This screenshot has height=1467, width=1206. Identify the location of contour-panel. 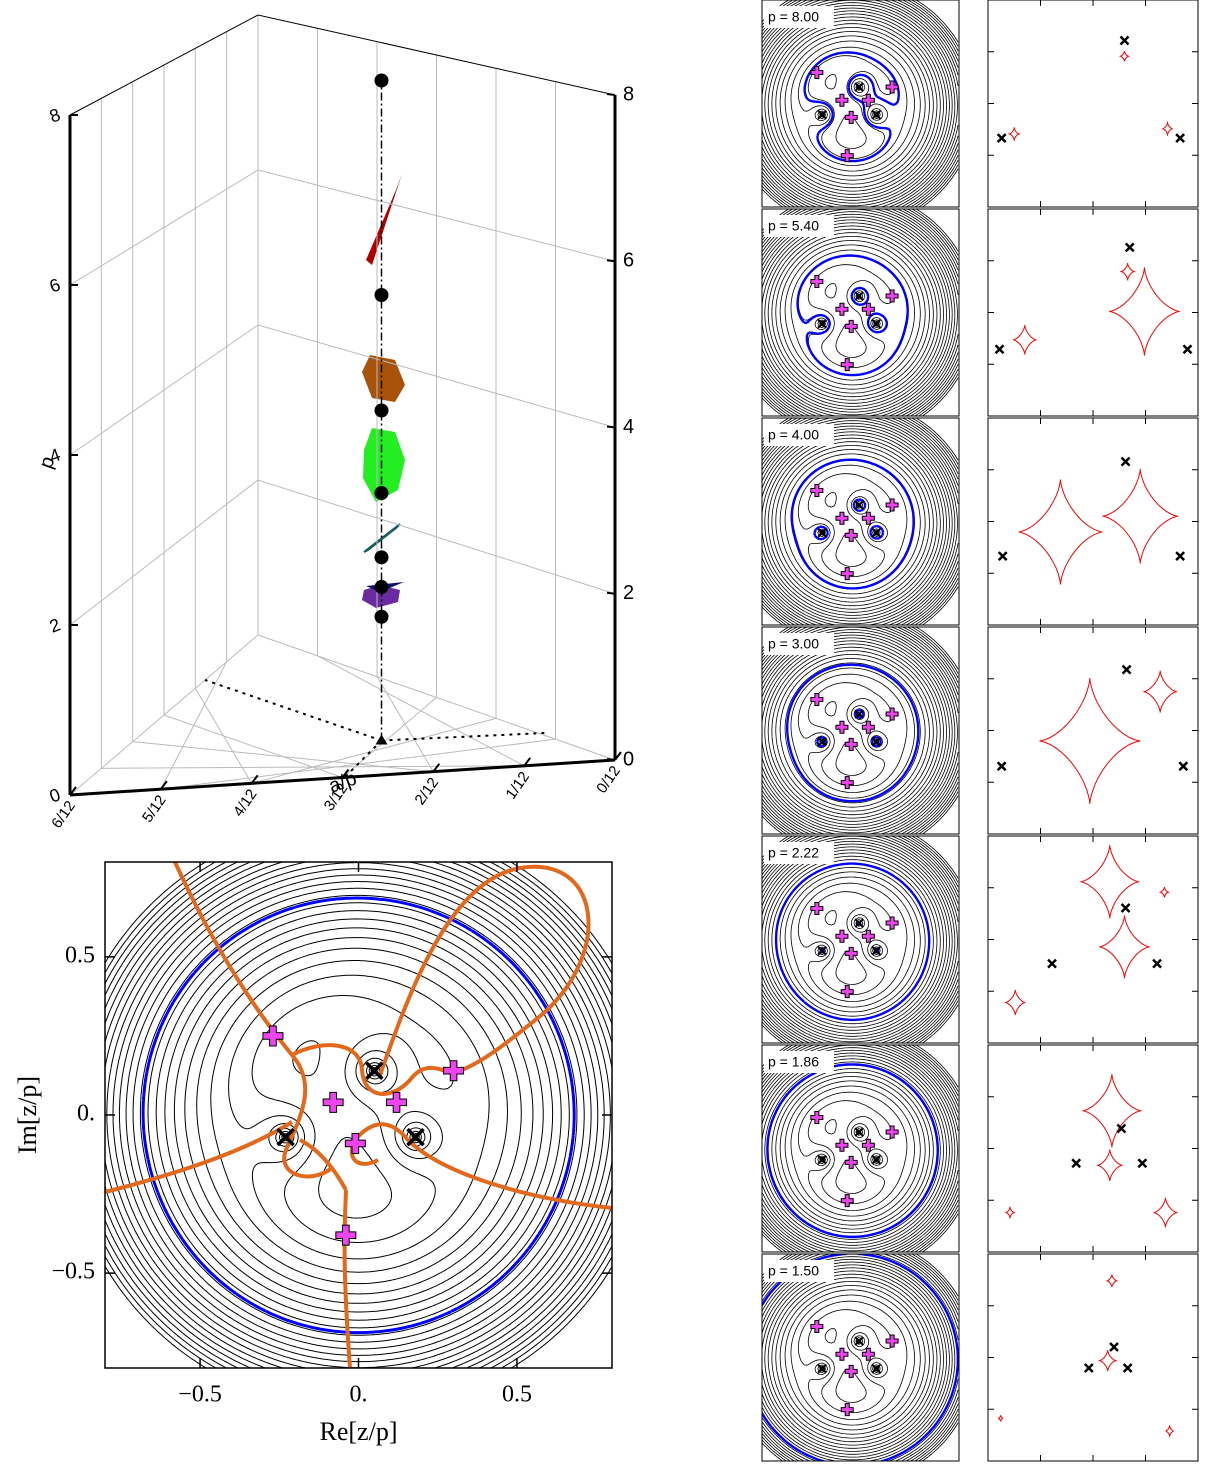
(860, 939).